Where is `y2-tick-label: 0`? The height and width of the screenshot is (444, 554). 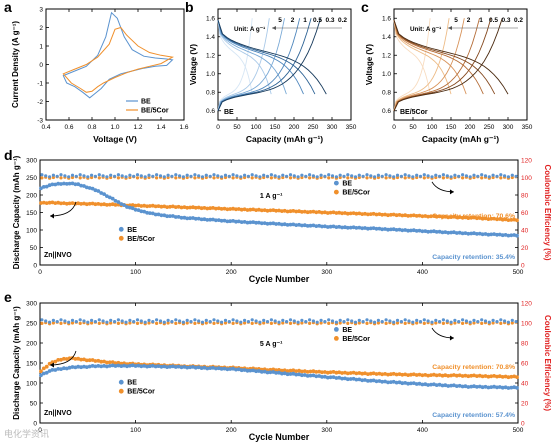 y2-tick-label: 0 is located at coordinates (523, 423).